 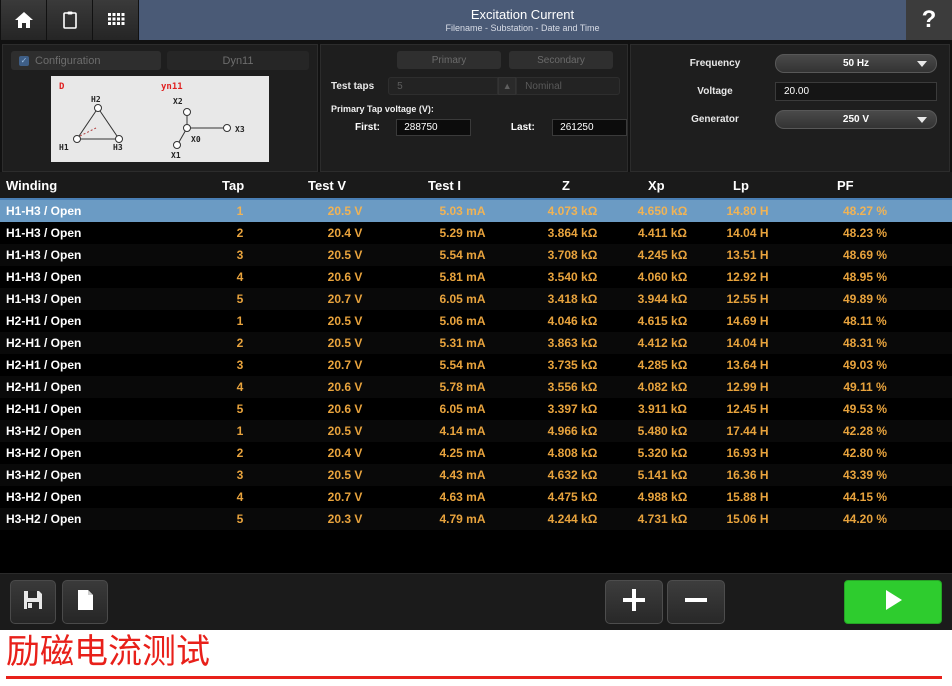 What do you see at coordinates (865, 387) in the screenshot?
I see `cell-pf: 49.11 %` at bounding box center [865, 387].